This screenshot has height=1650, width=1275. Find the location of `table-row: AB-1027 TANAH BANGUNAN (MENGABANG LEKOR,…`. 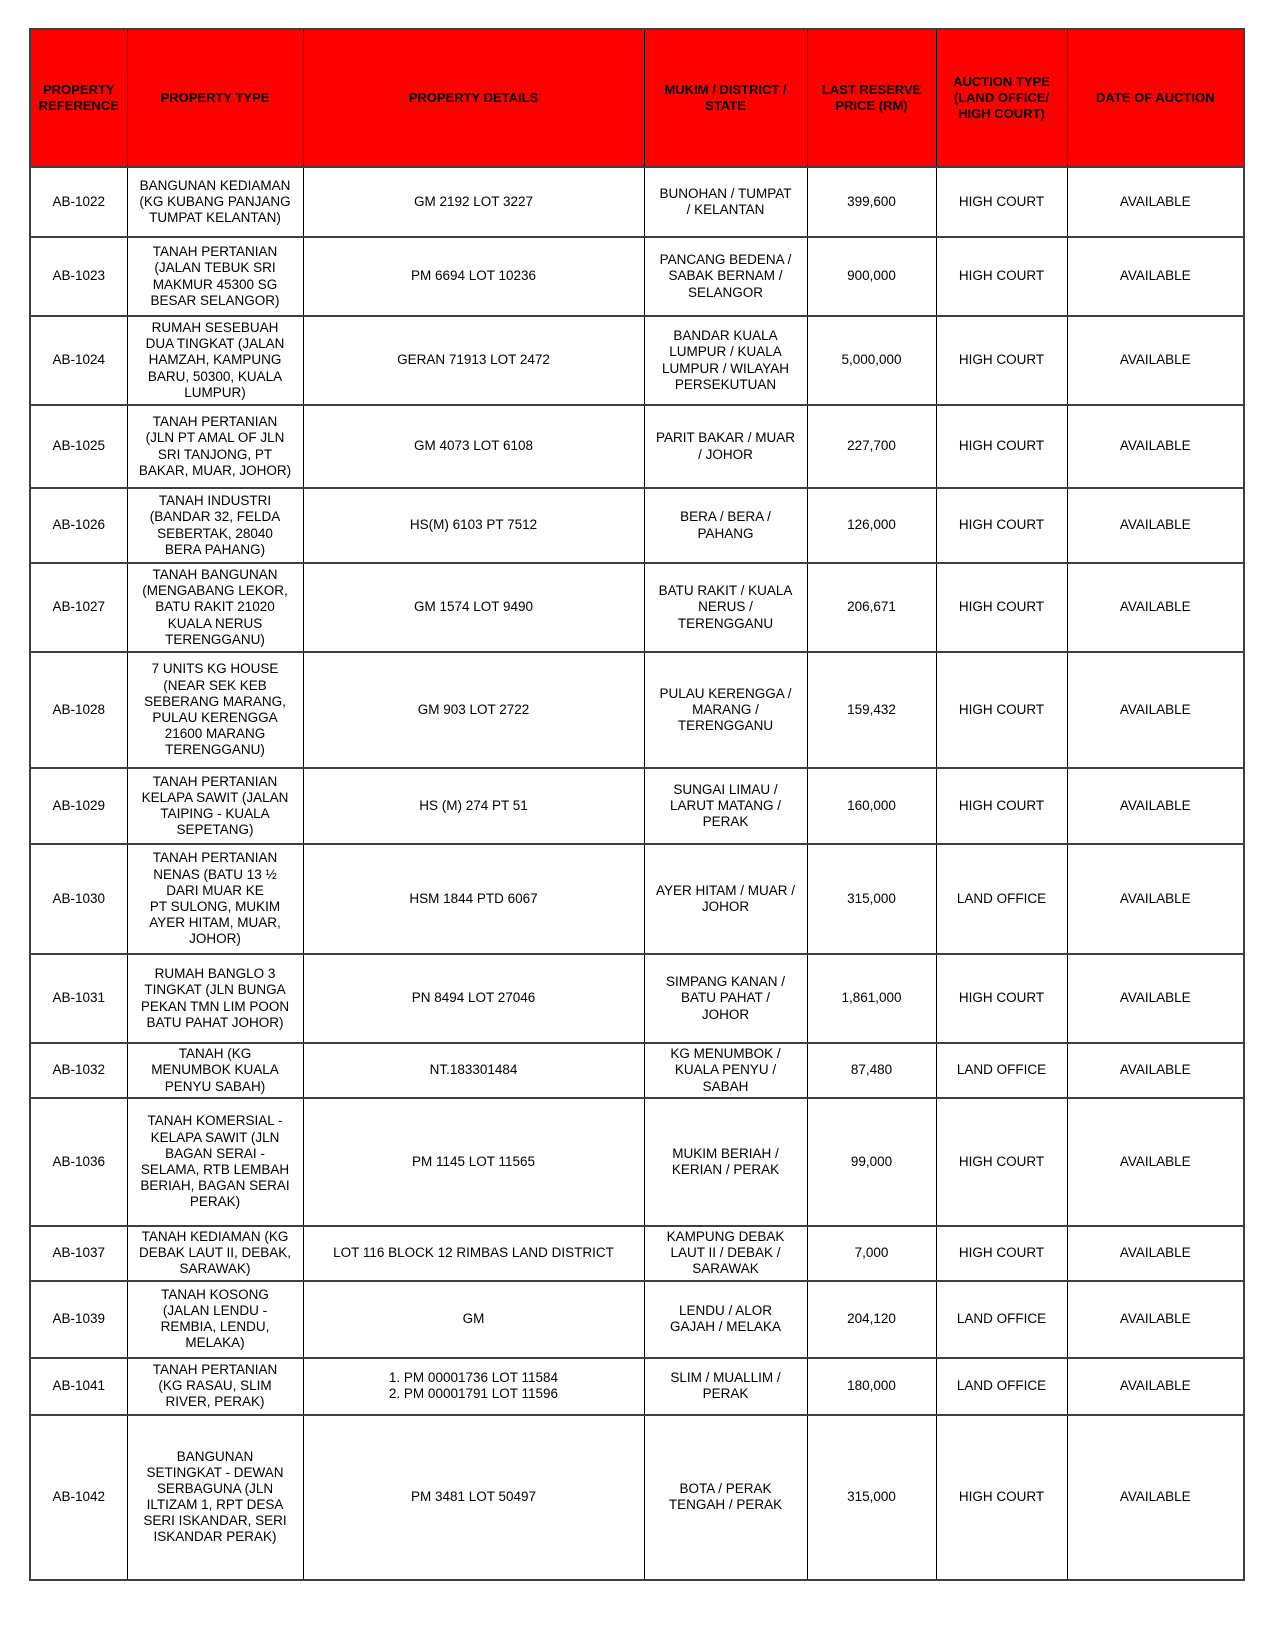

table-row: AB-1027 TANAH BANGUNAN (MENGABANG LEKOR,… is located at coordinates (637, 607).